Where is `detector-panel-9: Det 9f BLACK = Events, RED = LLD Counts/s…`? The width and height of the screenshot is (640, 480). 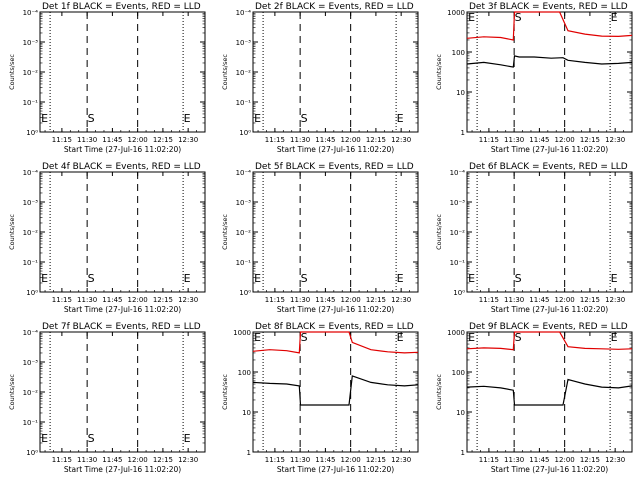 detector-panel-9: Det 9f BLACK = Events, RED = LLD Counts/s… is located at coordinates (534, 398).